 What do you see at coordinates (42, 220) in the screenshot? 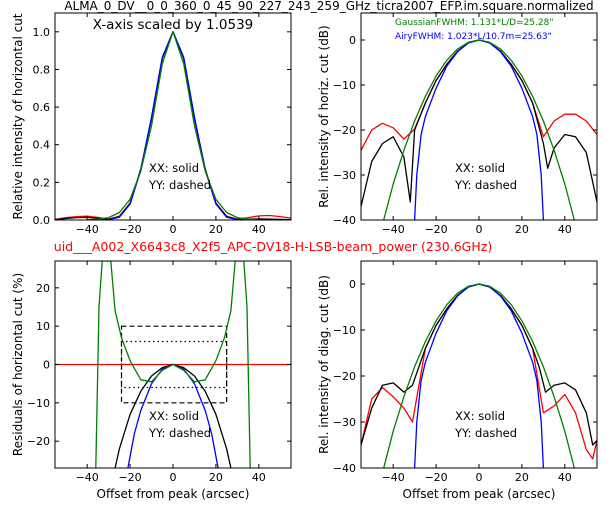
I see `y-tick-label: 0.0` at bounding box center [42, 220].